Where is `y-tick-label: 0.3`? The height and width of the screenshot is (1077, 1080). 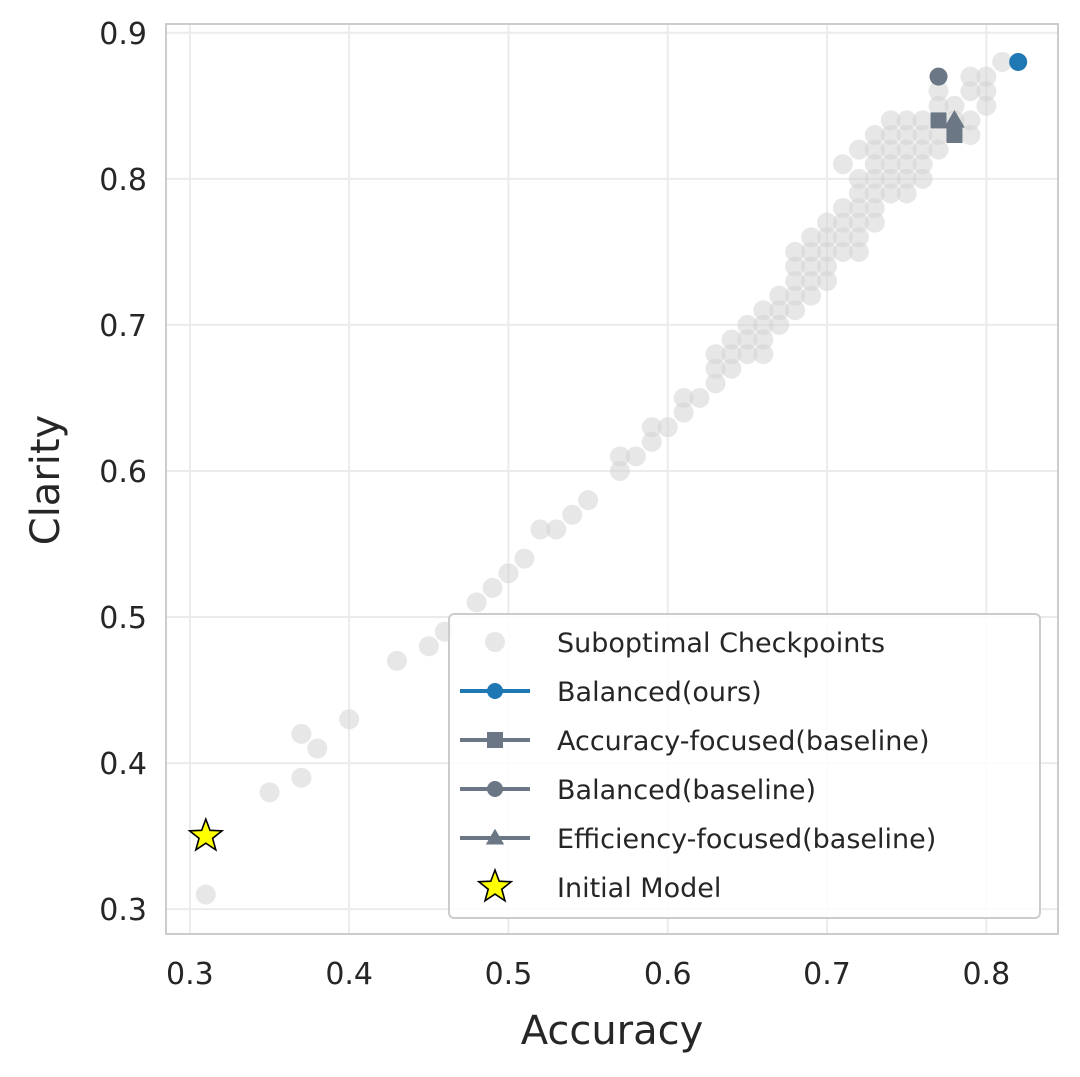
y-tick-label: 0.3 is located at coordinates (123, 910).